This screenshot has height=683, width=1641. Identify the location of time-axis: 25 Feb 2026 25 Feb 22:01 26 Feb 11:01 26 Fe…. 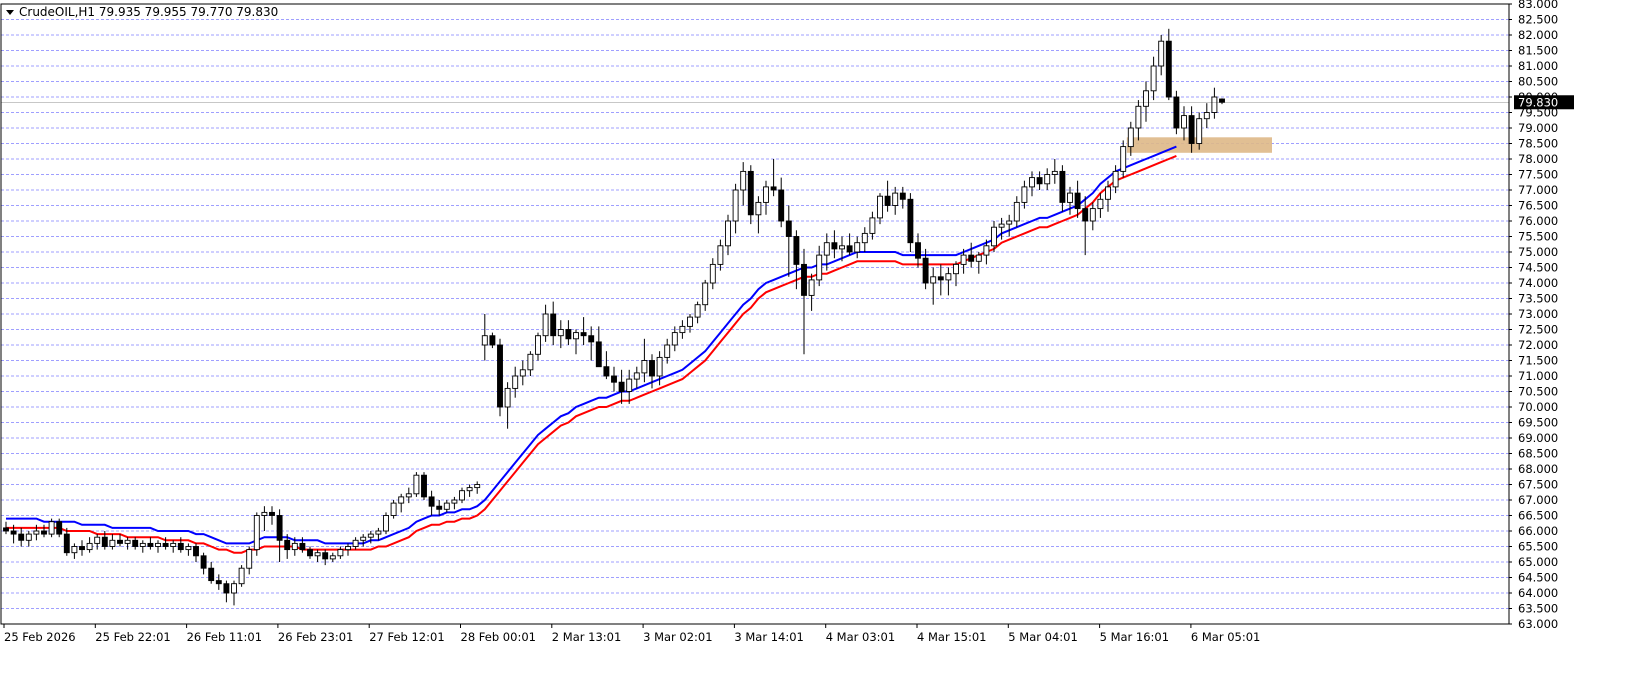
(631, 634).